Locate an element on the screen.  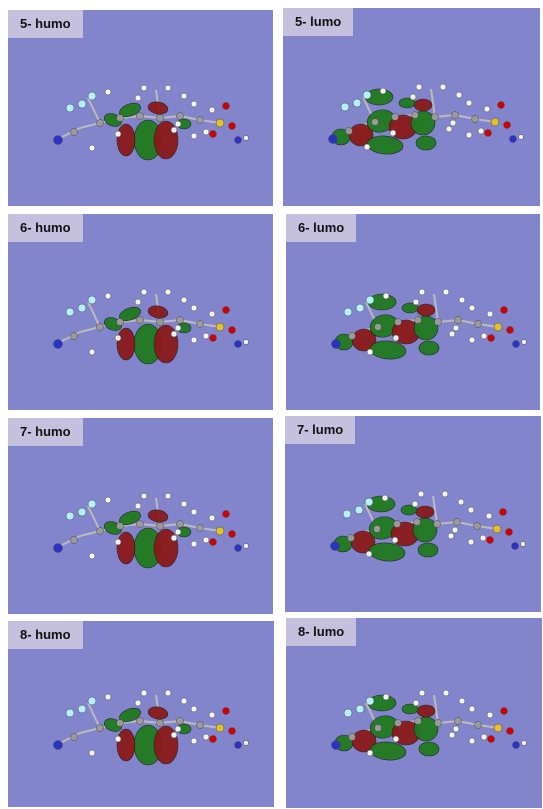
molecule-render is located at coordinates (428, 526).